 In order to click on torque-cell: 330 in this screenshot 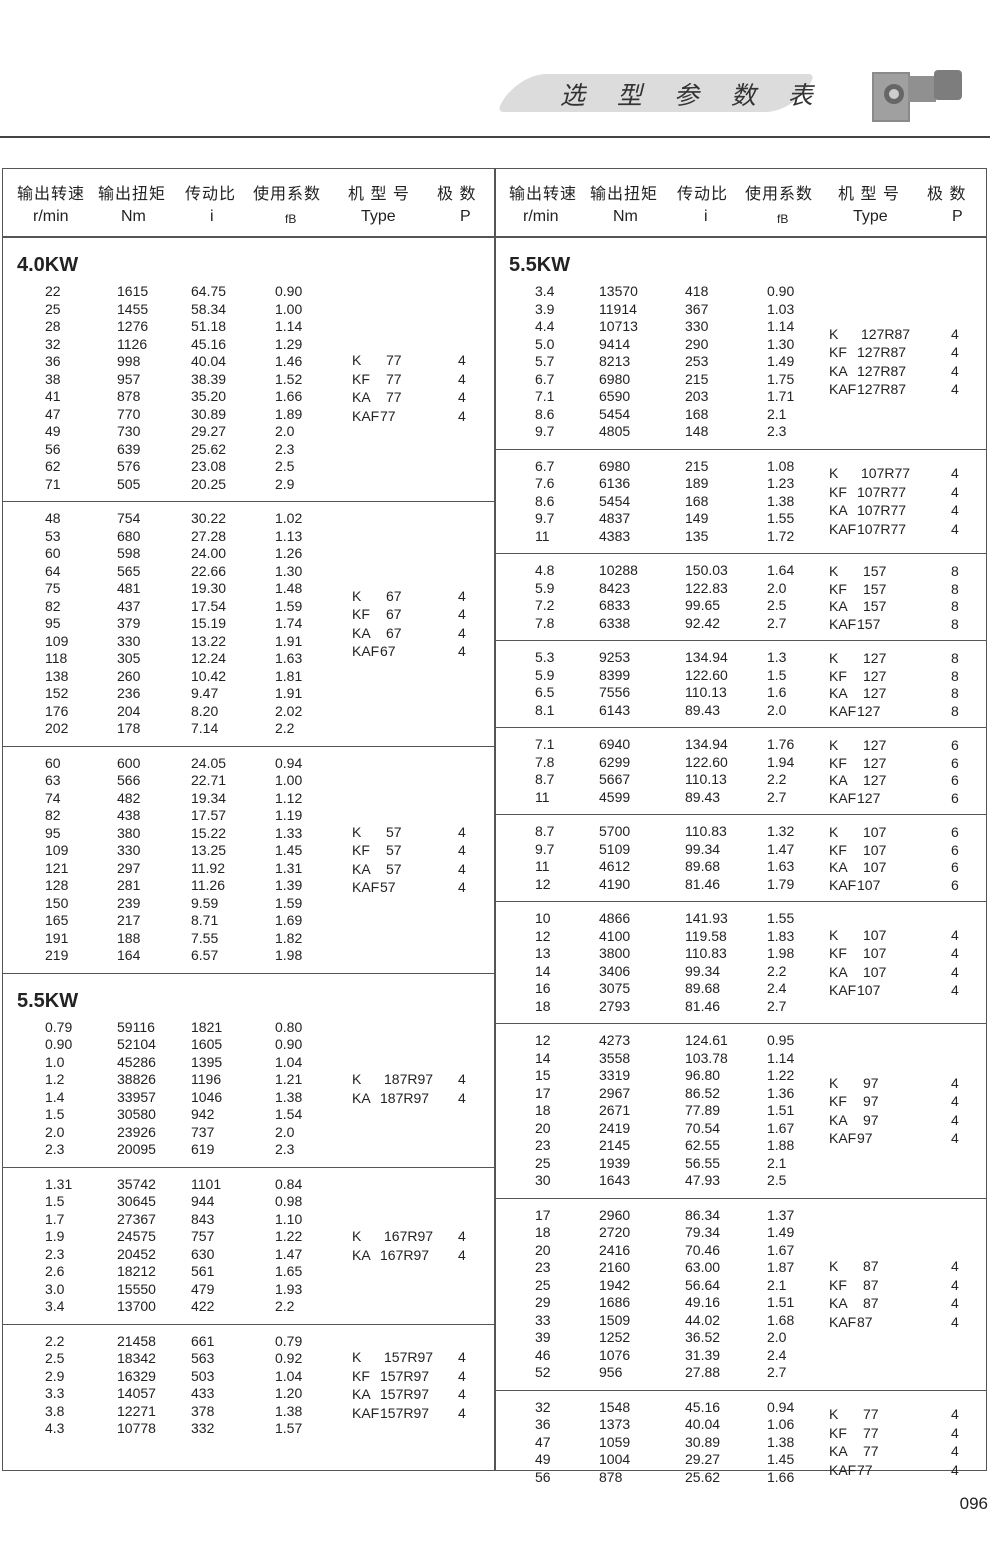, I will do `click(129, 850)`.